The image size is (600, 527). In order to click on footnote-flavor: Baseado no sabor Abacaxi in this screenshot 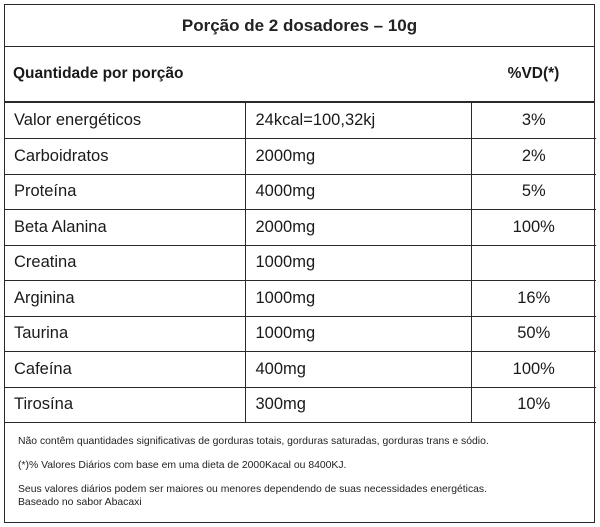, I will do `click(80, 502)`.